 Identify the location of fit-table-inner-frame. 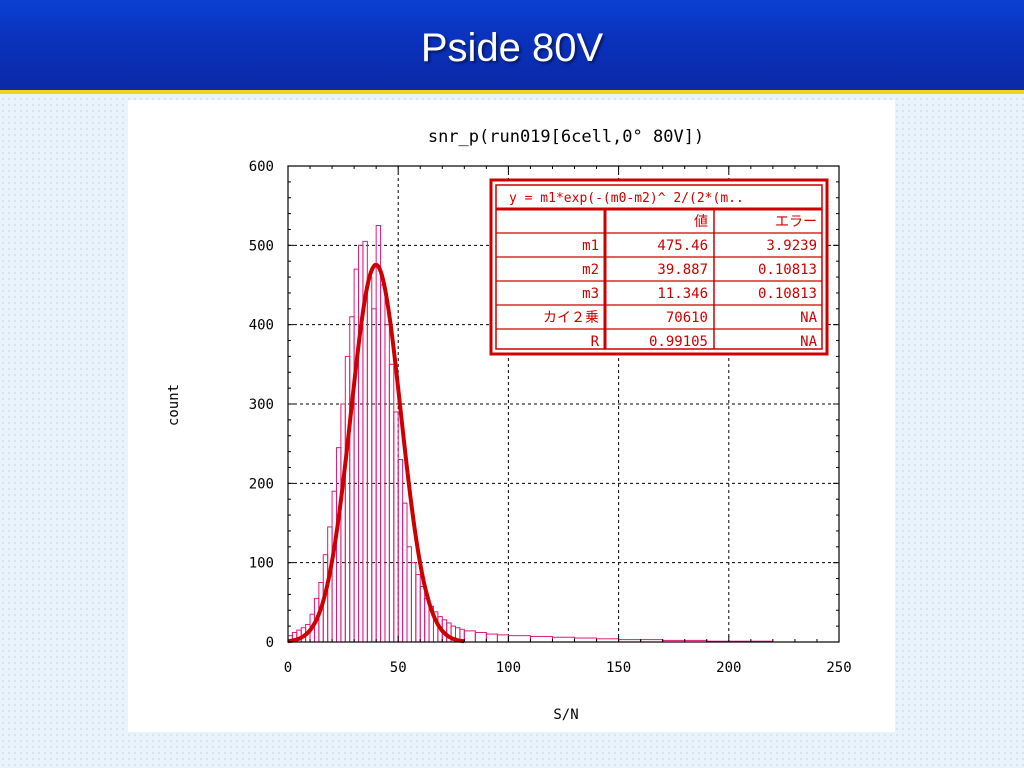
(659, 267).